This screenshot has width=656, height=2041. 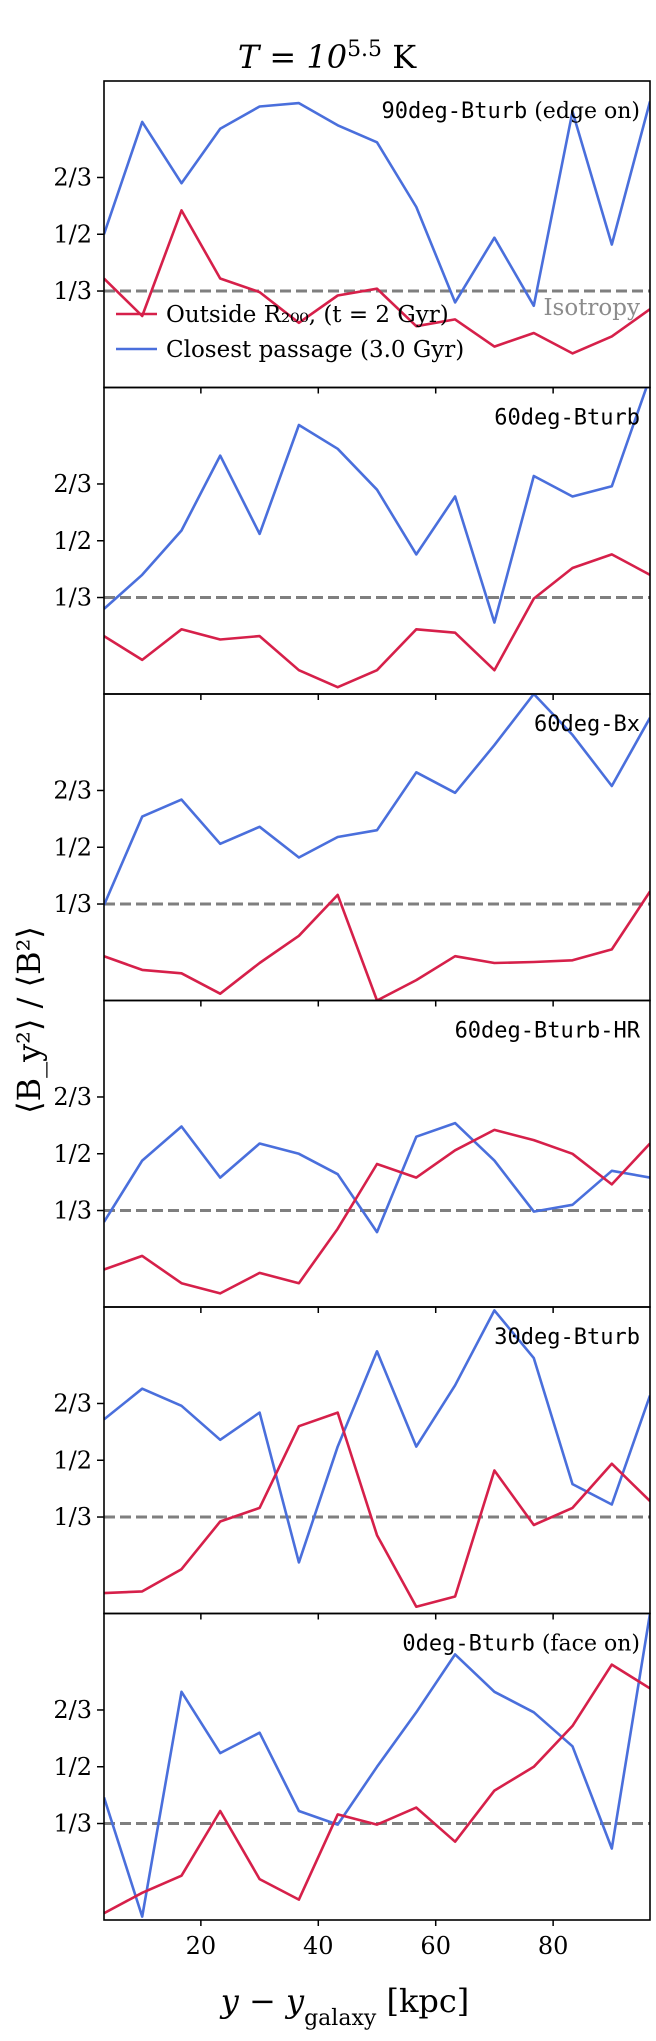 I want to click on panel-30deg-Bturb: 1/3 1/2 2/3 30deg-Bturb, so click(x=352, y=1463).